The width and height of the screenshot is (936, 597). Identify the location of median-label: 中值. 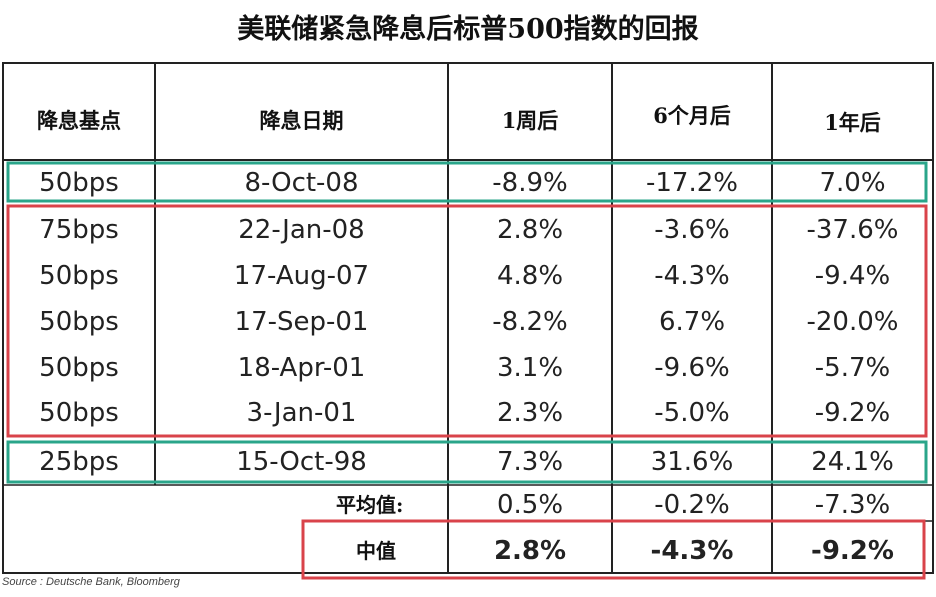
(376, 550).